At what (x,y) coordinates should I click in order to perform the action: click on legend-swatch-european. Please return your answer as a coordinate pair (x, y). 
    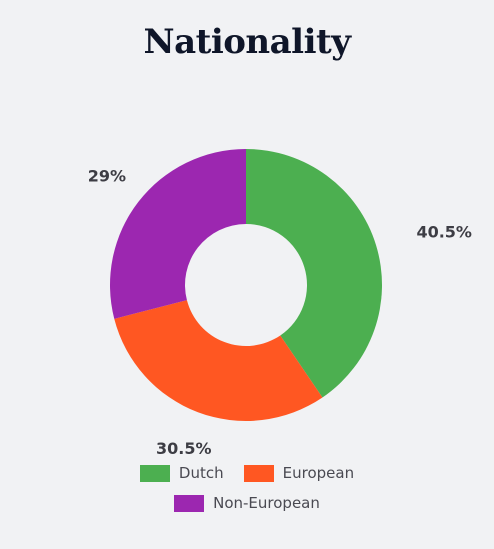
    Looking at the image, I should click on (258, 473).